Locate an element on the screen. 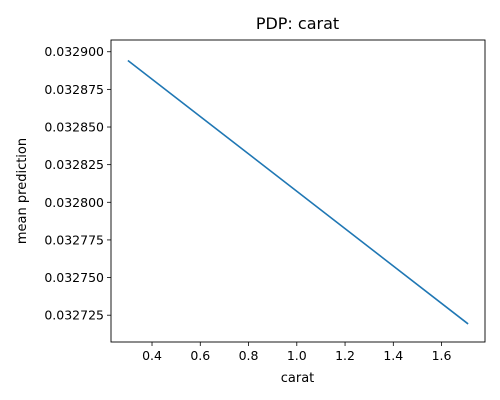 This screenshot has width=500, height=400. y-tick-label: 0.032875 is located at coordinates (74, 89).